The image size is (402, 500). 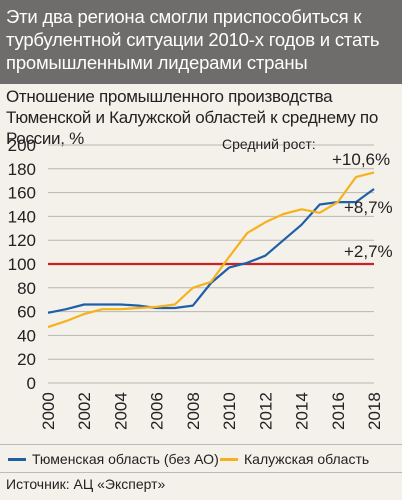 I want to click on legend-label-tyumen: Тюменская область (без АО), so click(x=125, y=459).